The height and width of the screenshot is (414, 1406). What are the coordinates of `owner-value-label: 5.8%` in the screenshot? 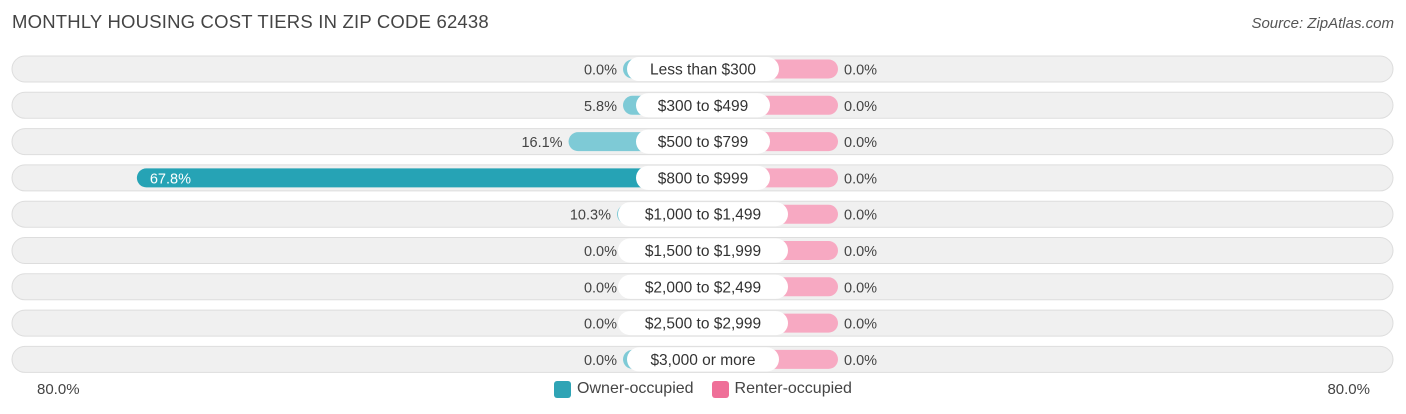 It's located at (600, 107).